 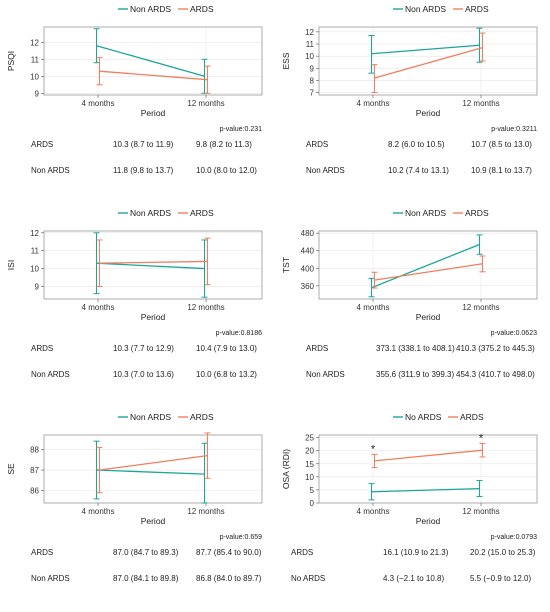 What do you see at coordinates (286, 60) in the screenshot?
I see `y-axis-title: ESS` at bounding box center [286, 60].